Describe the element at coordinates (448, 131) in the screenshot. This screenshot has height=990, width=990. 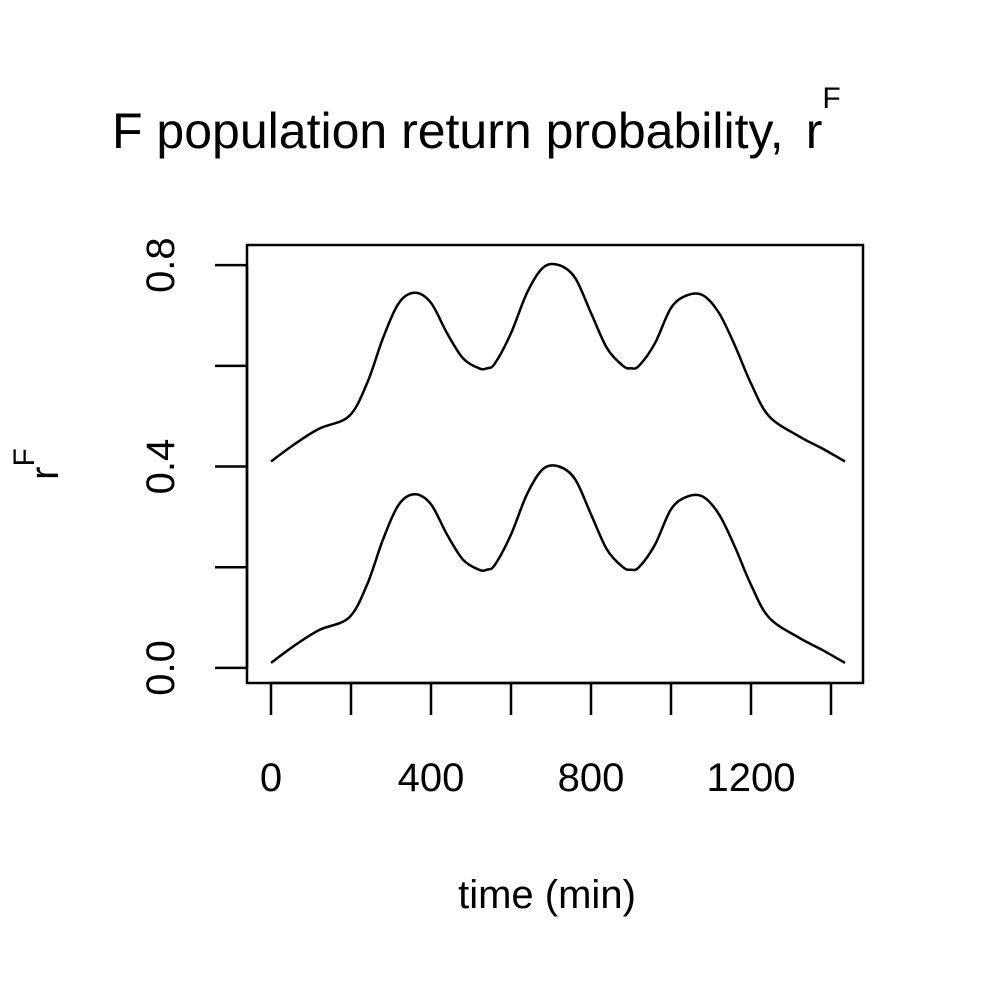
I see `chart-title-text: F population return probability,` at that location.